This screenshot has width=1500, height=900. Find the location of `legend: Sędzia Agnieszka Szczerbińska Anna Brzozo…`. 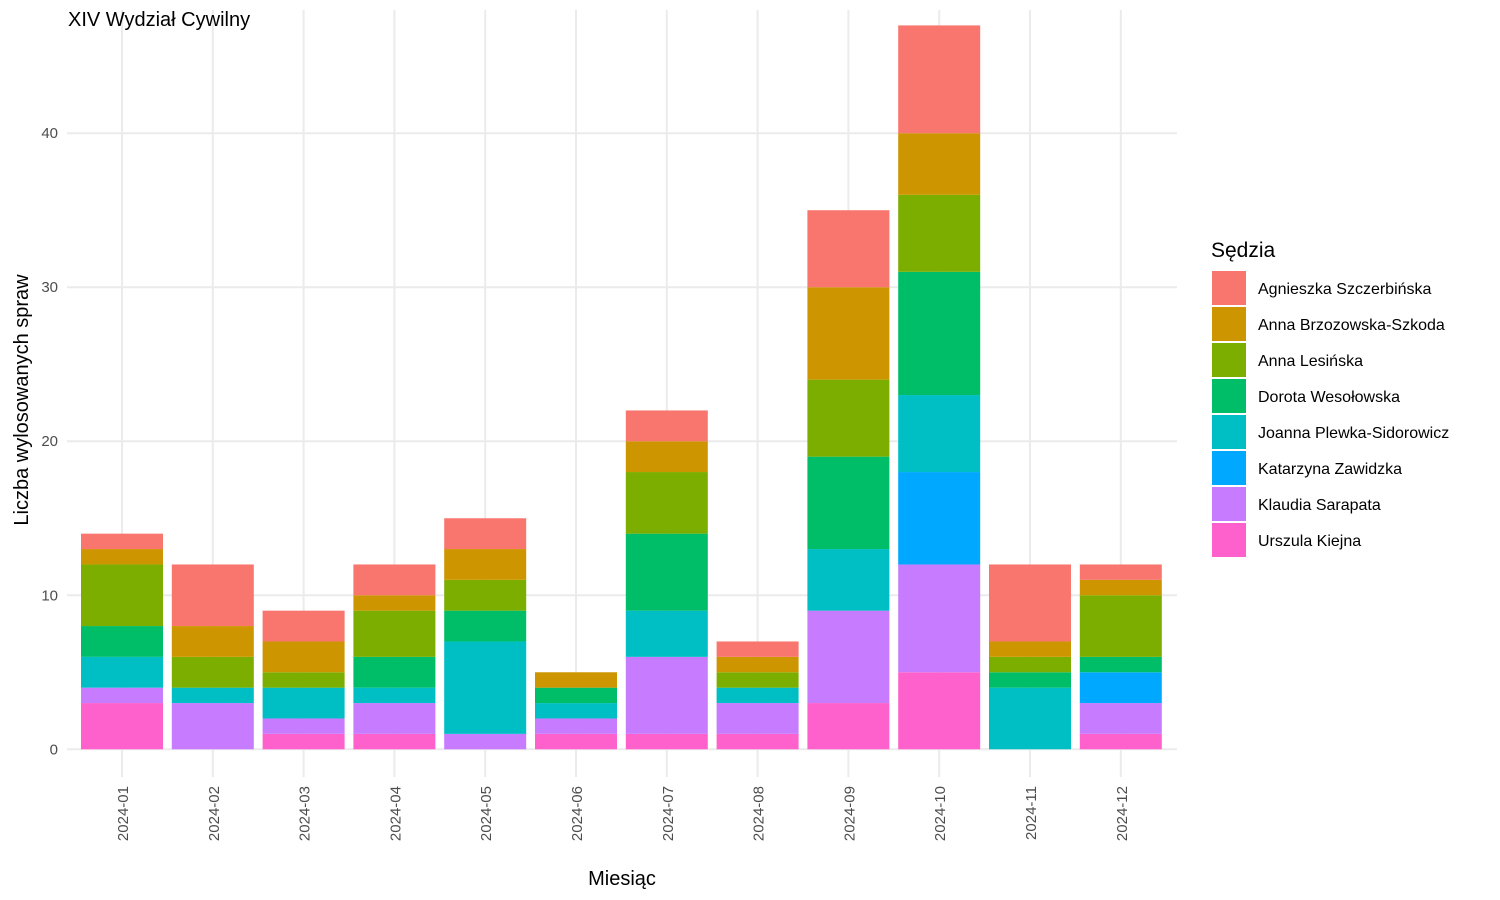

legend: Sędzia Agnieszka Szczerbińska Anna Brzozo… is located at coordinates (1330, 398).